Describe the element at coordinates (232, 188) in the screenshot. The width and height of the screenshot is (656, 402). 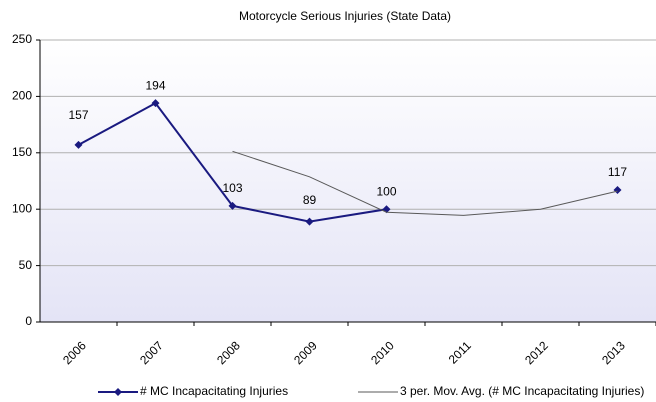
I see `data-label: 103` at that location.